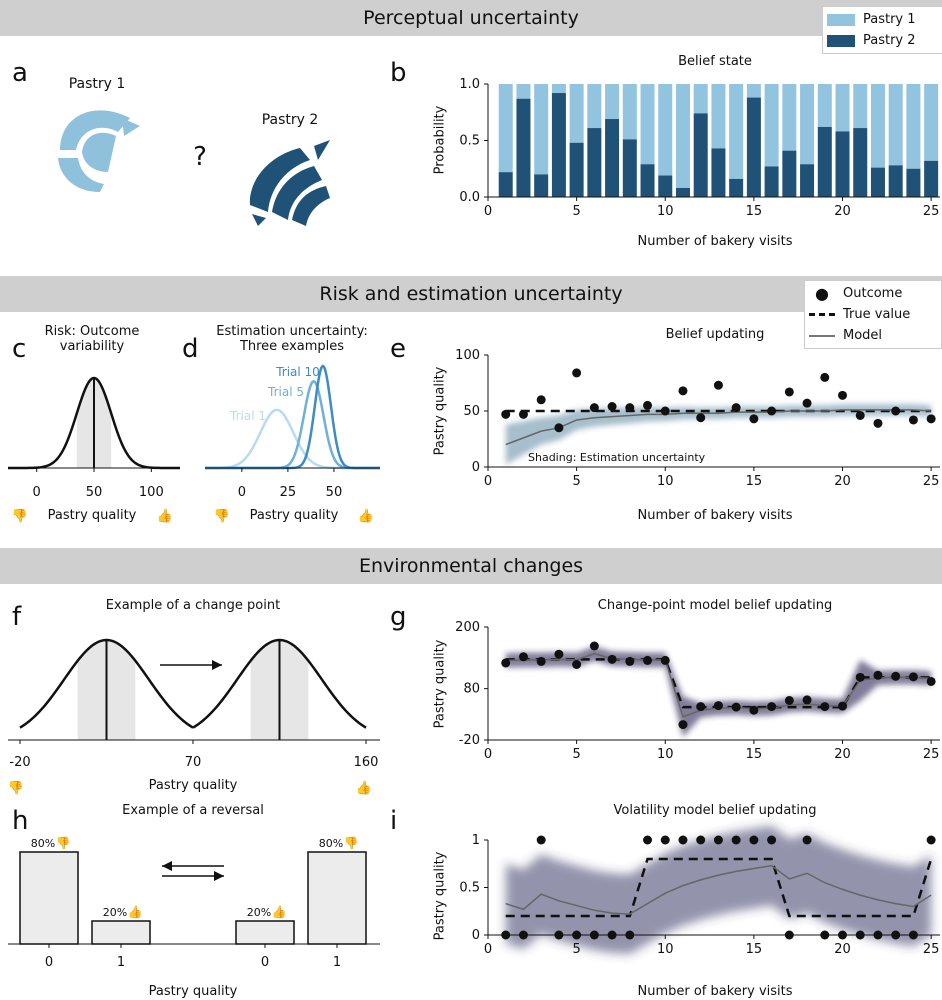 The image size is (942, 1000). Describe the element at coordinates (193, 762) in the screenshot. I see `chart-f-x-tick-label: 70` at that location.